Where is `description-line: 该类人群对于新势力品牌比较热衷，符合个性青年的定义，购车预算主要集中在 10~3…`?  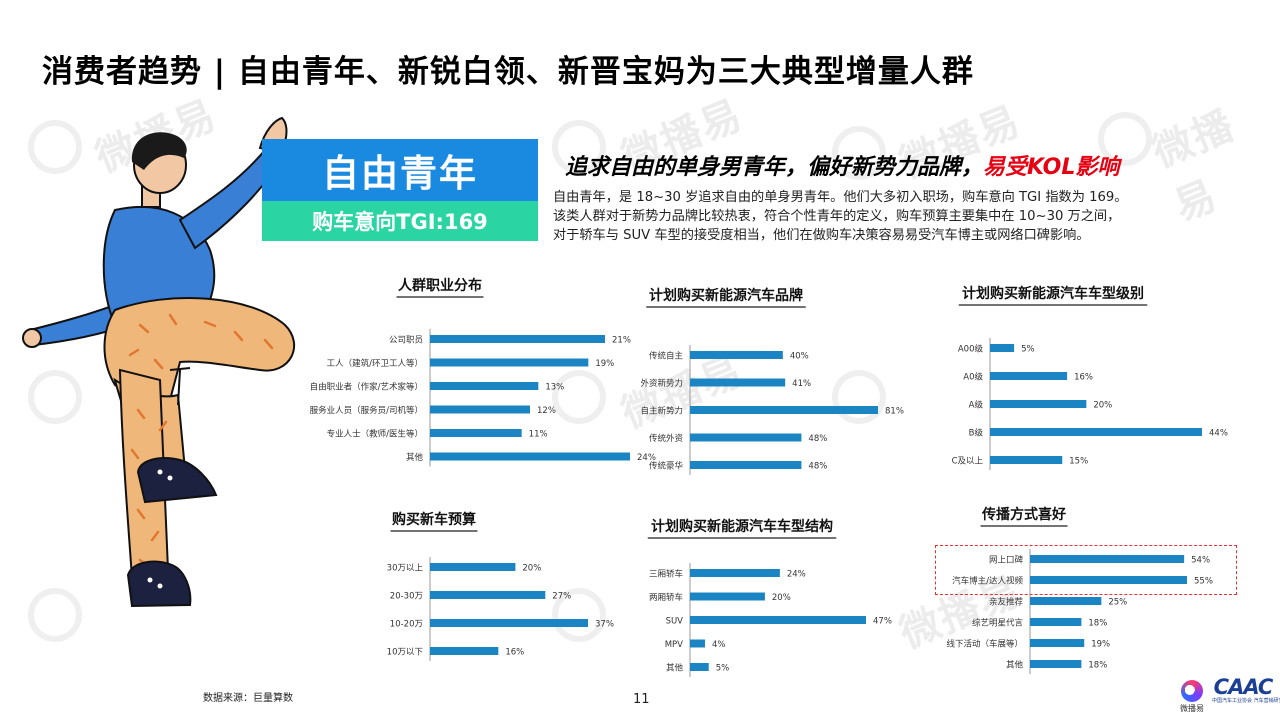 description-line: 该类人群对于新势力品牌比较热衷，符合个性青年的定义，购车预算主要集中在 10~3… is located at coordinates (837, 216).